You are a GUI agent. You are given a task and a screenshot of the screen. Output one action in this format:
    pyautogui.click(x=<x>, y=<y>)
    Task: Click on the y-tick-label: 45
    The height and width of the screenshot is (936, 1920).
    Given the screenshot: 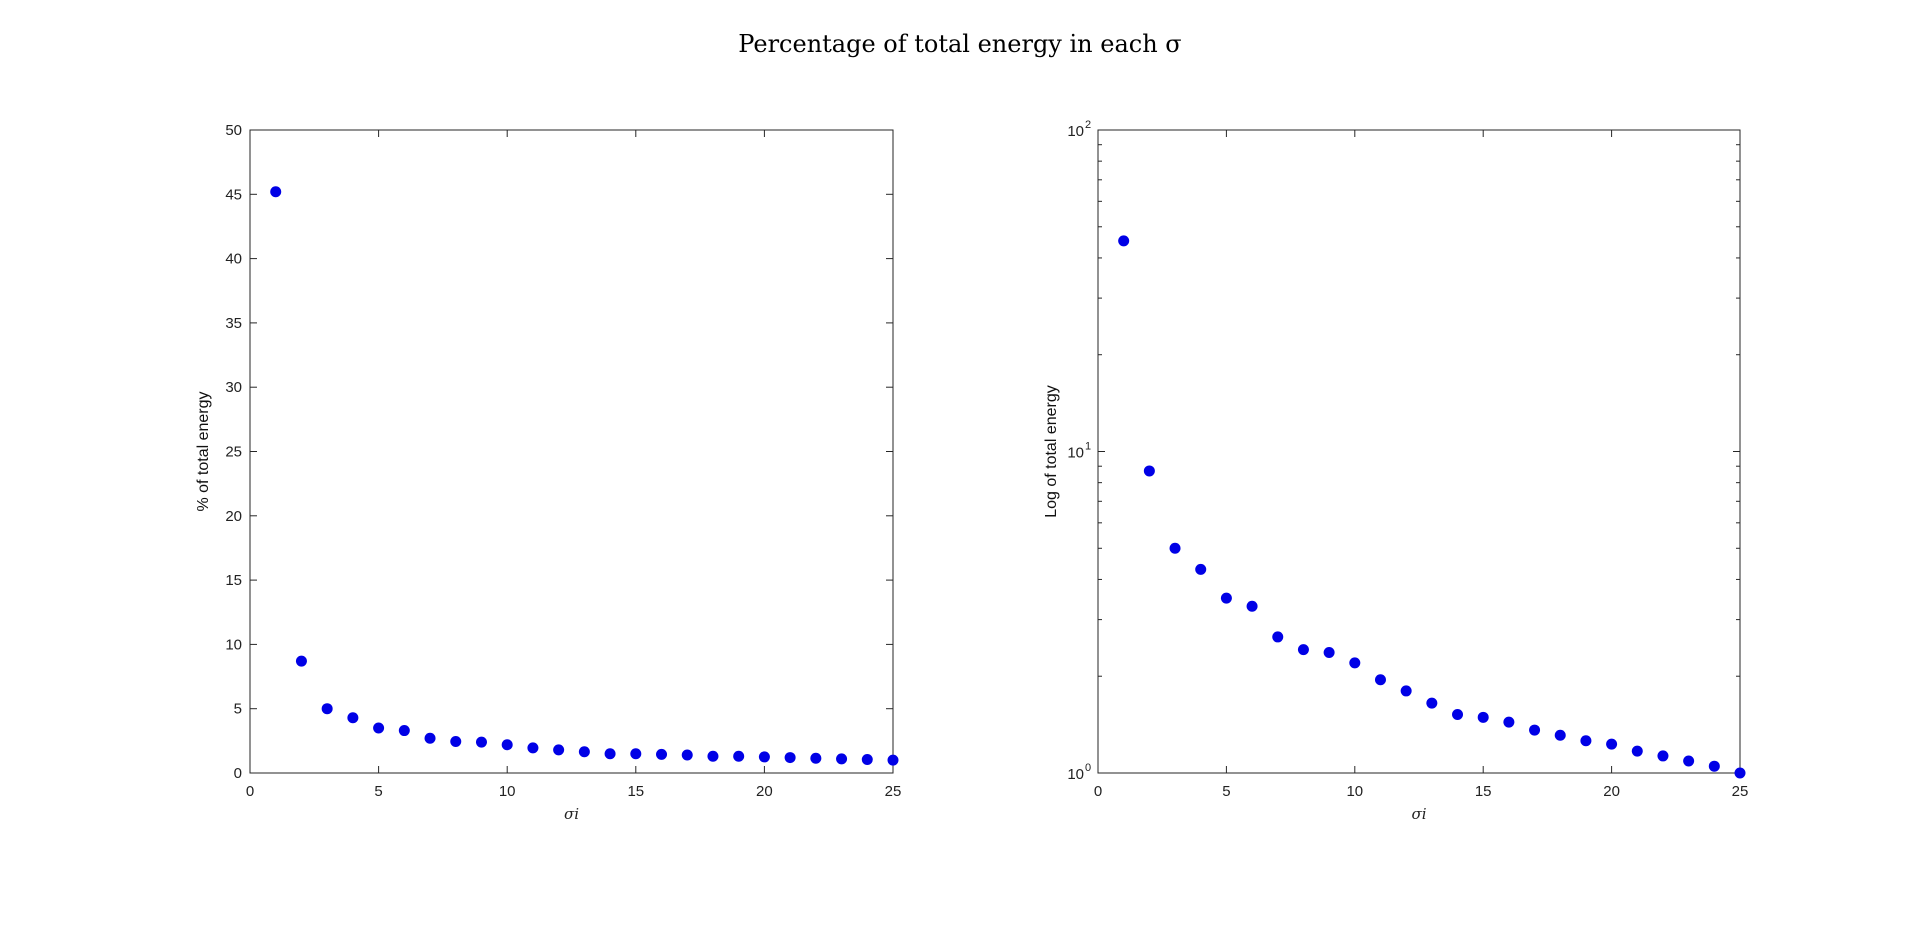 What is the action you would take?
    pyautogui.click(x=233, y=194)
    